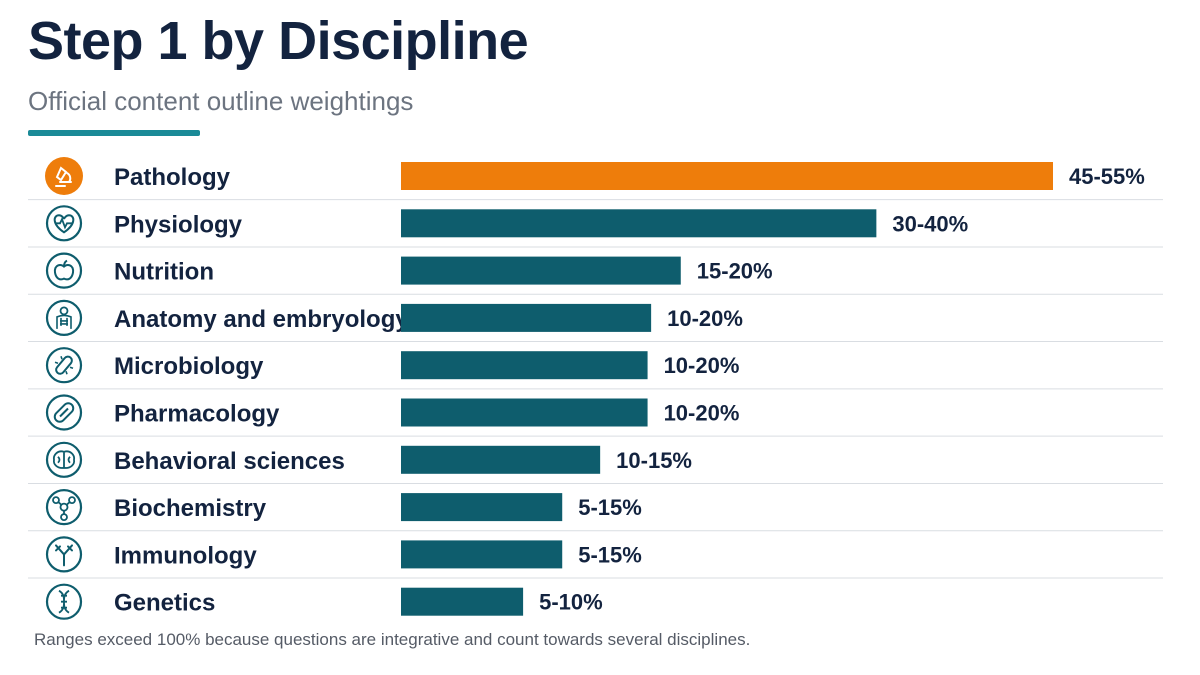 The image size is (1200, 675). What do you see at coordinates (221, 101) in the screenshot?
I see `chart-subtitle: Official content outline weightings` at bounding box center [221, 101].